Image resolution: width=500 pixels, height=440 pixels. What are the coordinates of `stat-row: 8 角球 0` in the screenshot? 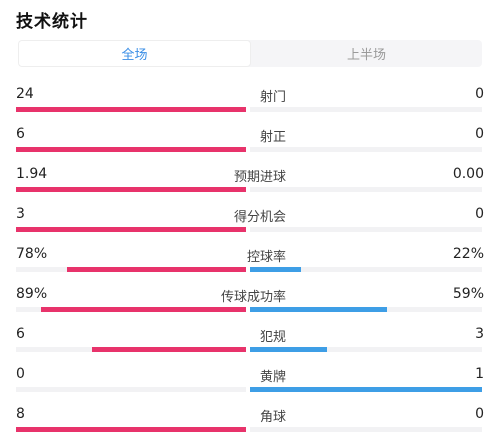 It's located at (250, 421).